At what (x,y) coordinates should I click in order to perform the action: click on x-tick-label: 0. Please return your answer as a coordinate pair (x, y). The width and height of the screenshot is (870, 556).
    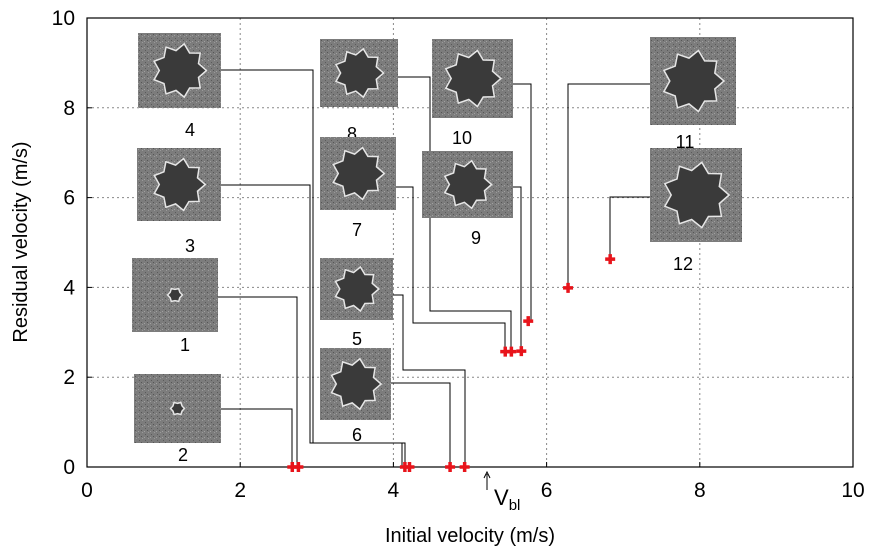
    Looking at the image, I should click on (87, 490).